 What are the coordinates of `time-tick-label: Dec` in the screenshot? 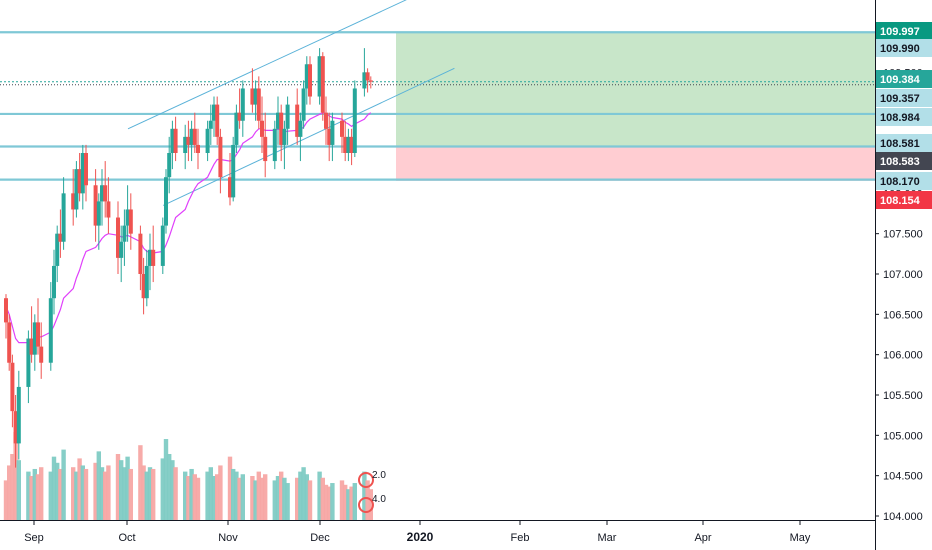 It's located at (320, 538).